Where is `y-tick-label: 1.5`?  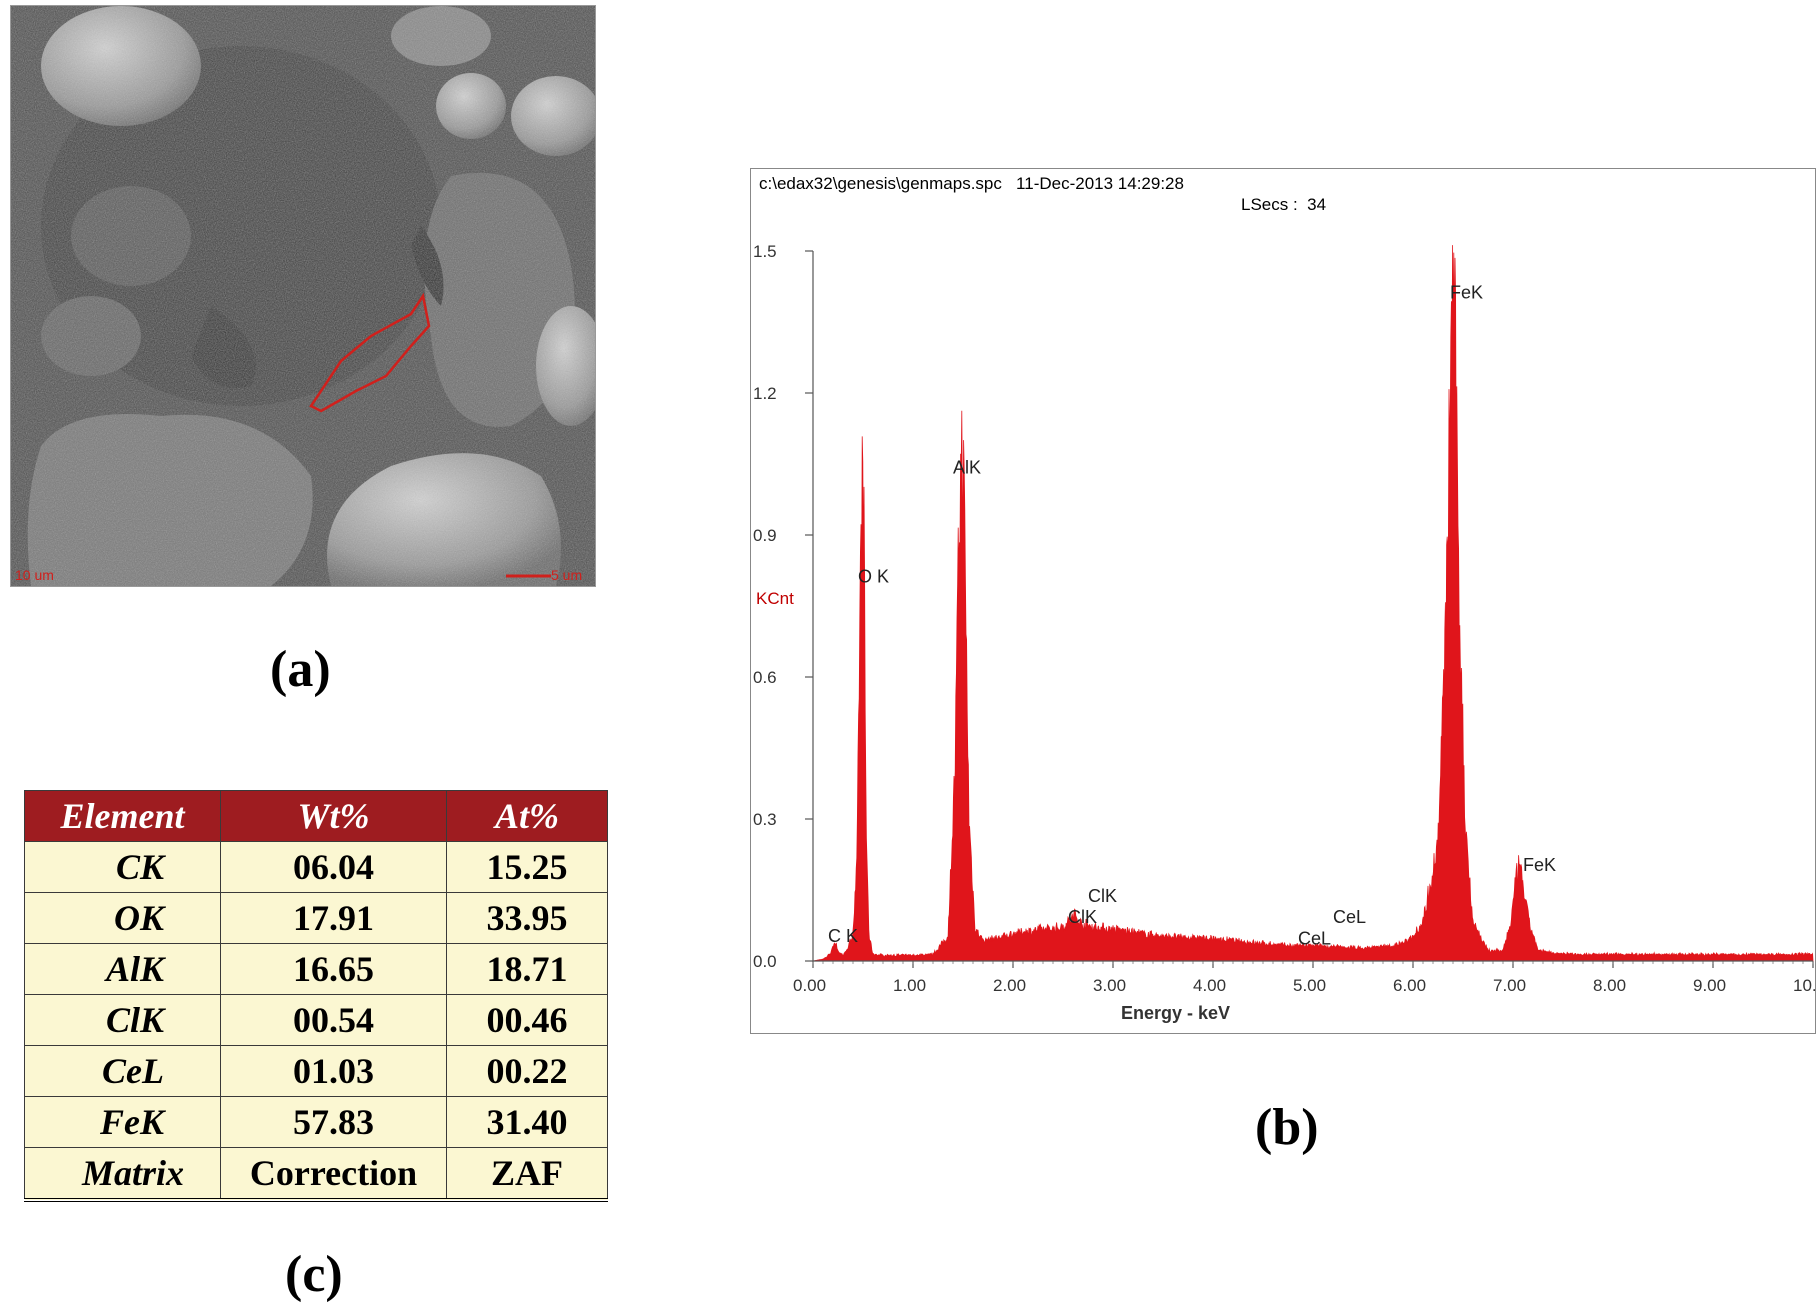 y-tick-label: 1.5 is located at coordinates (765, 251).